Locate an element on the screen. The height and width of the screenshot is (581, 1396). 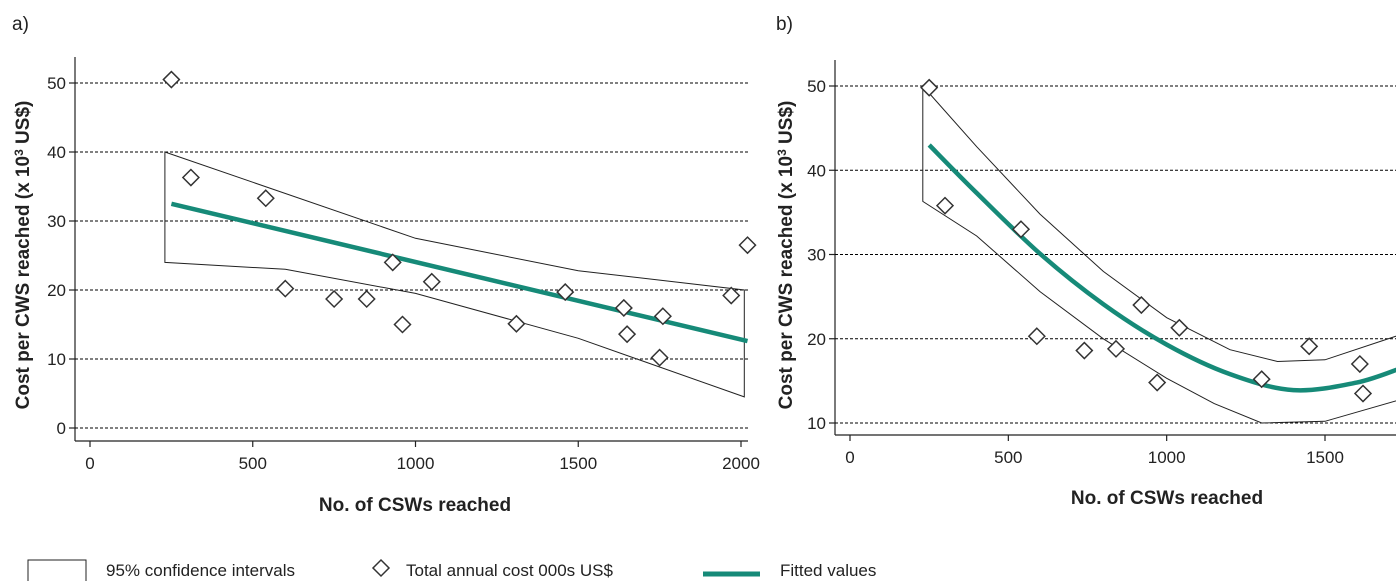
panel-b-y-axis-title: Cost per CWS reached (x 103 US$) is located at coordinates (786, 255).